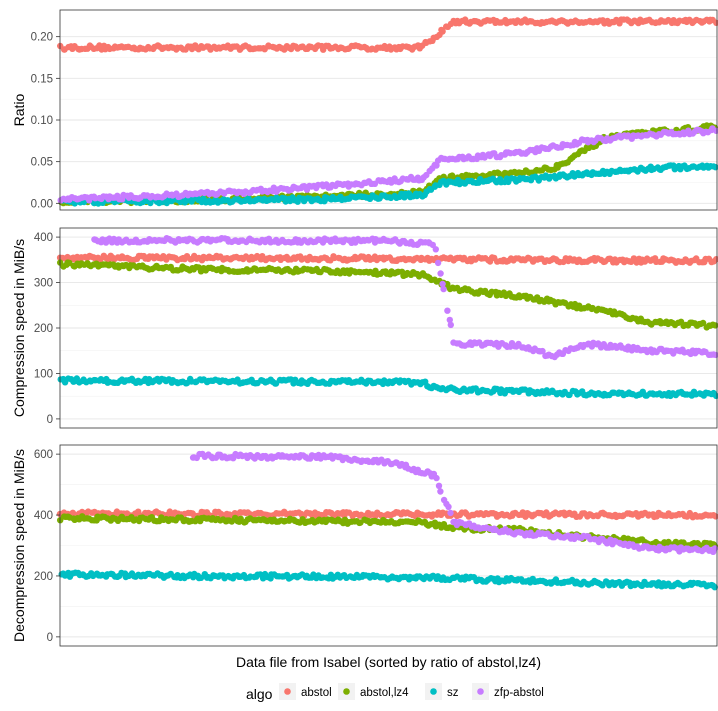 The image size is (718, 711). I want to click on legend-label: sz, so click(453, 693).